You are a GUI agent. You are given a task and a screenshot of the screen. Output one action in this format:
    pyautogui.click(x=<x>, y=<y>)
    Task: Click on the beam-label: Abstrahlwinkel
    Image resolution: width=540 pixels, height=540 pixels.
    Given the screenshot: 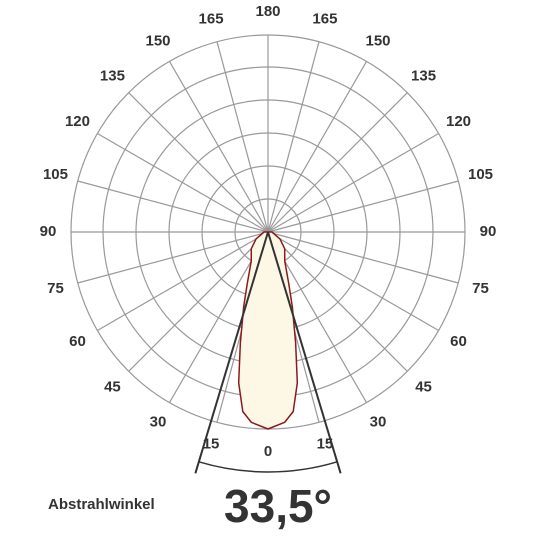 What is the action you would take?
    pyautogui.click(x=101, y=504)
    